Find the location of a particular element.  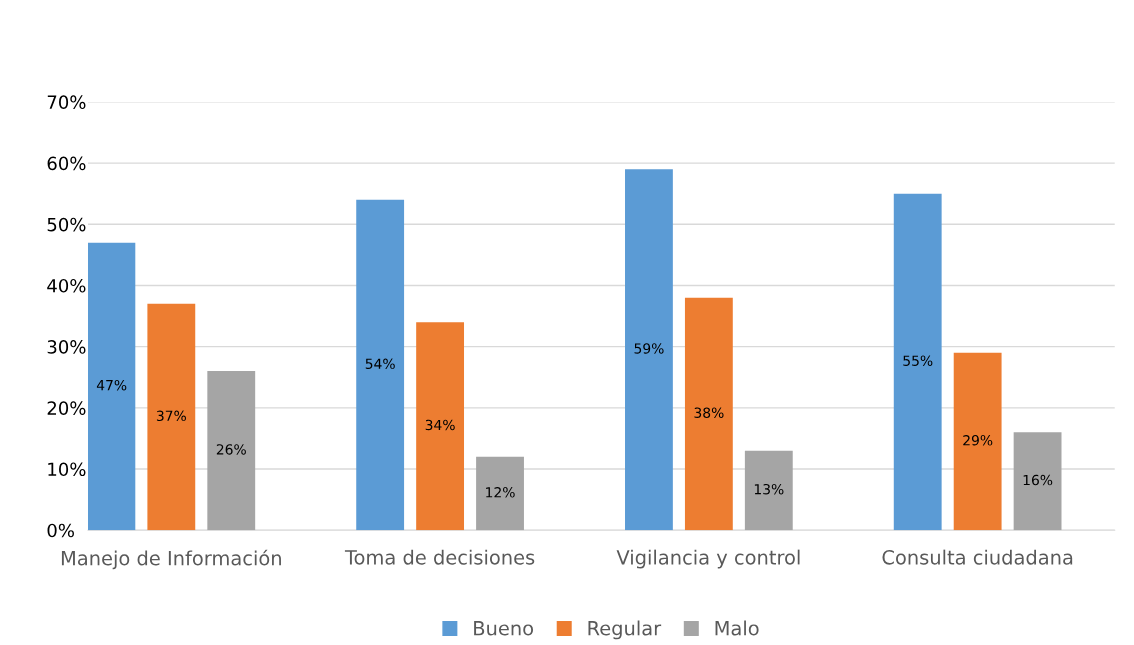

data-label: 26% is located at coordinates (231, 449).